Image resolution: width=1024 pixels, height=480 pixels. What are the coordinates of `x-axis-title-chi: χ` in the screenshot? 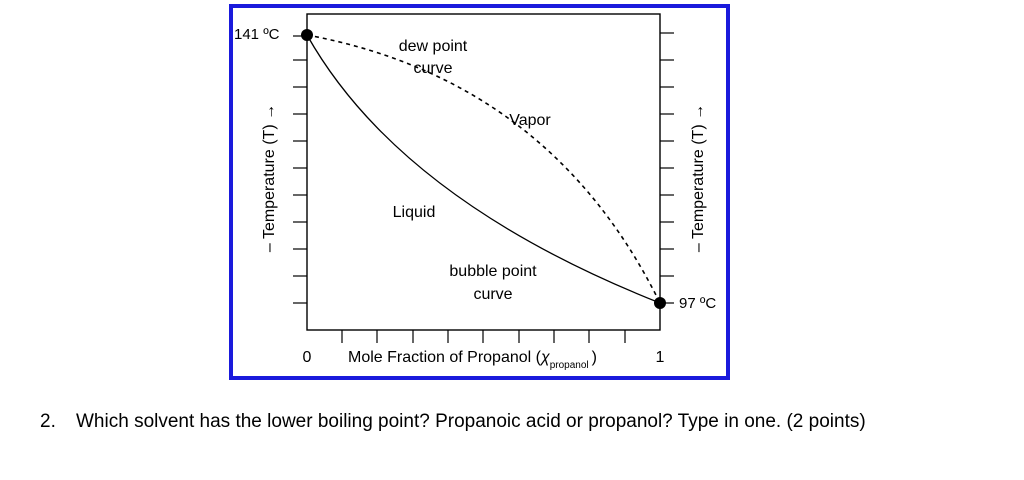 It's located at (544, 357).